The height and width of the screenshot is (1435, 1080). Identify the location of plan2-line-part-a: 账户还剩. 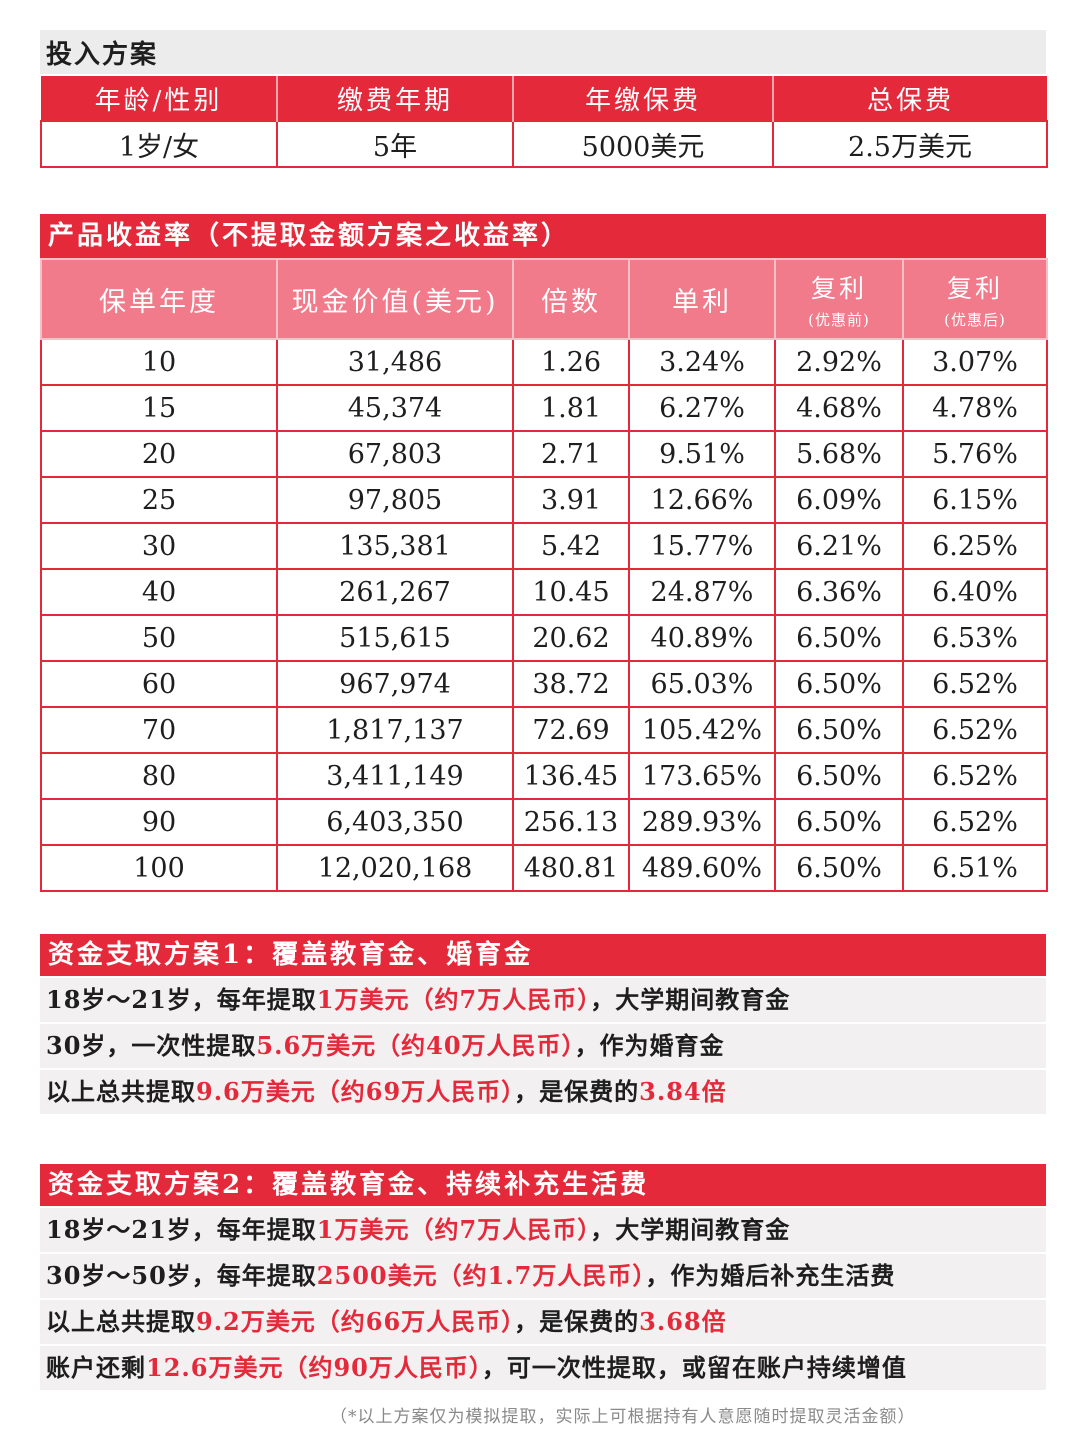
(96, 1367).